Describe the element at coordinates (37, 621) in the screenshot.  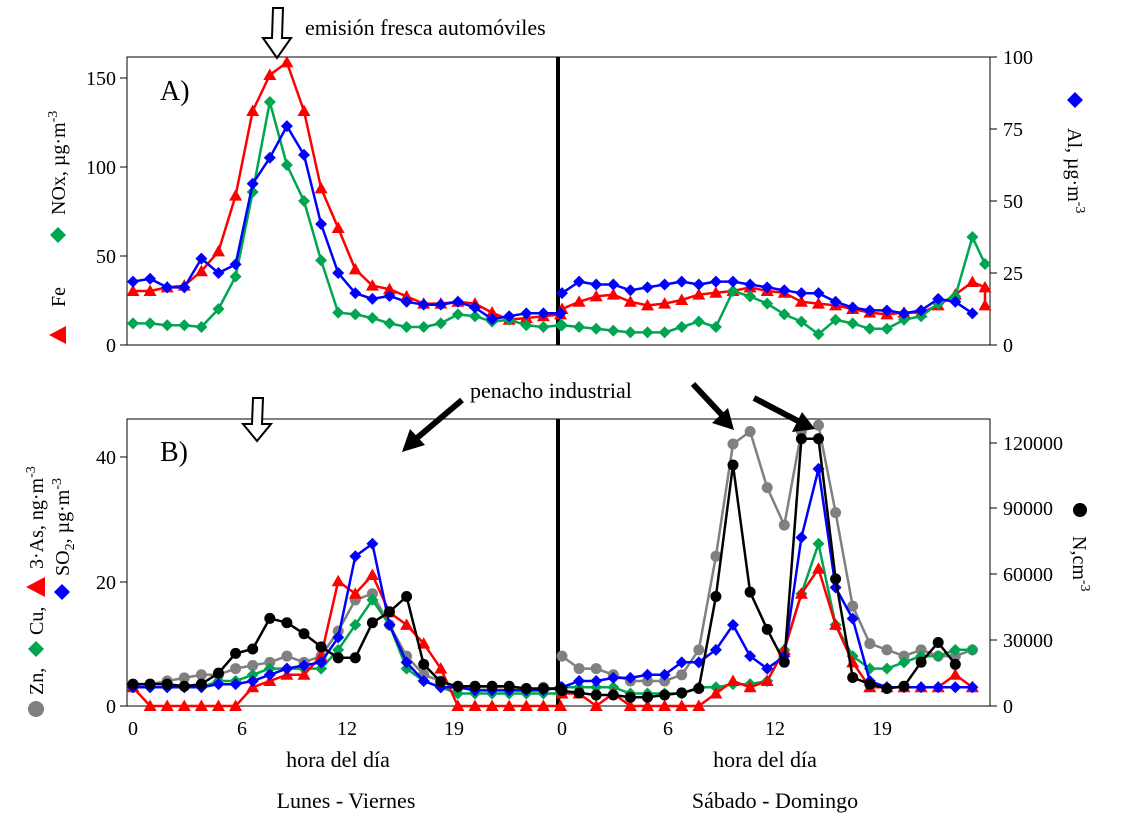
I see `cu-label: Cu,` at that location.